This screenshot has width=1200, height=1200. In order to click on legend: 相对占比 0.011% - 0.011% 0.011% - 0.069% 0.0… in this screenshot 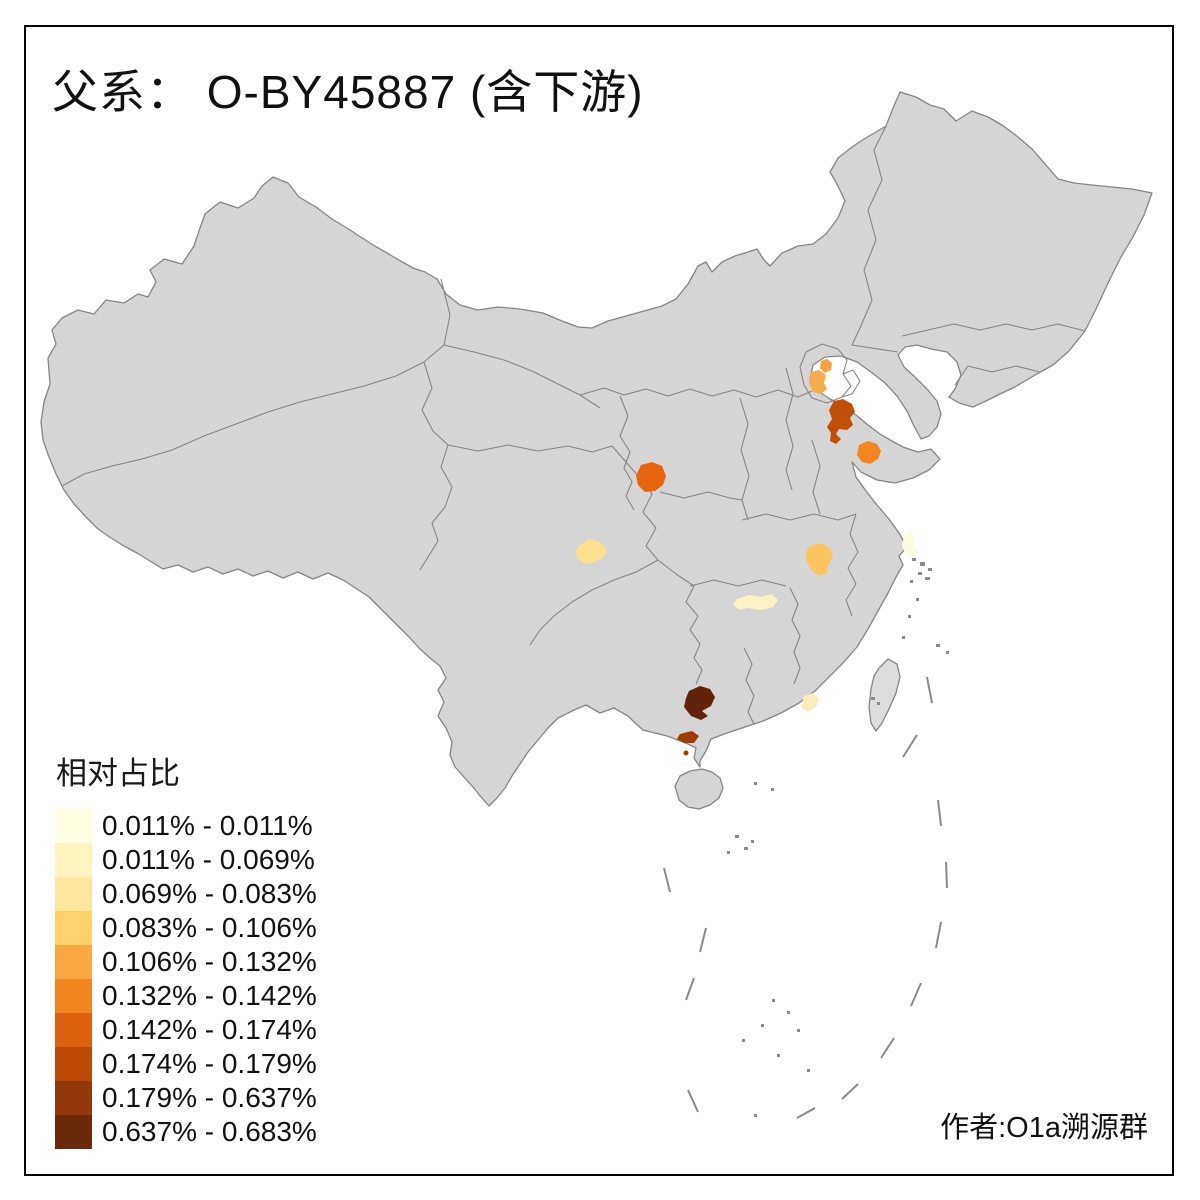, I will do `click(186, 948)`.